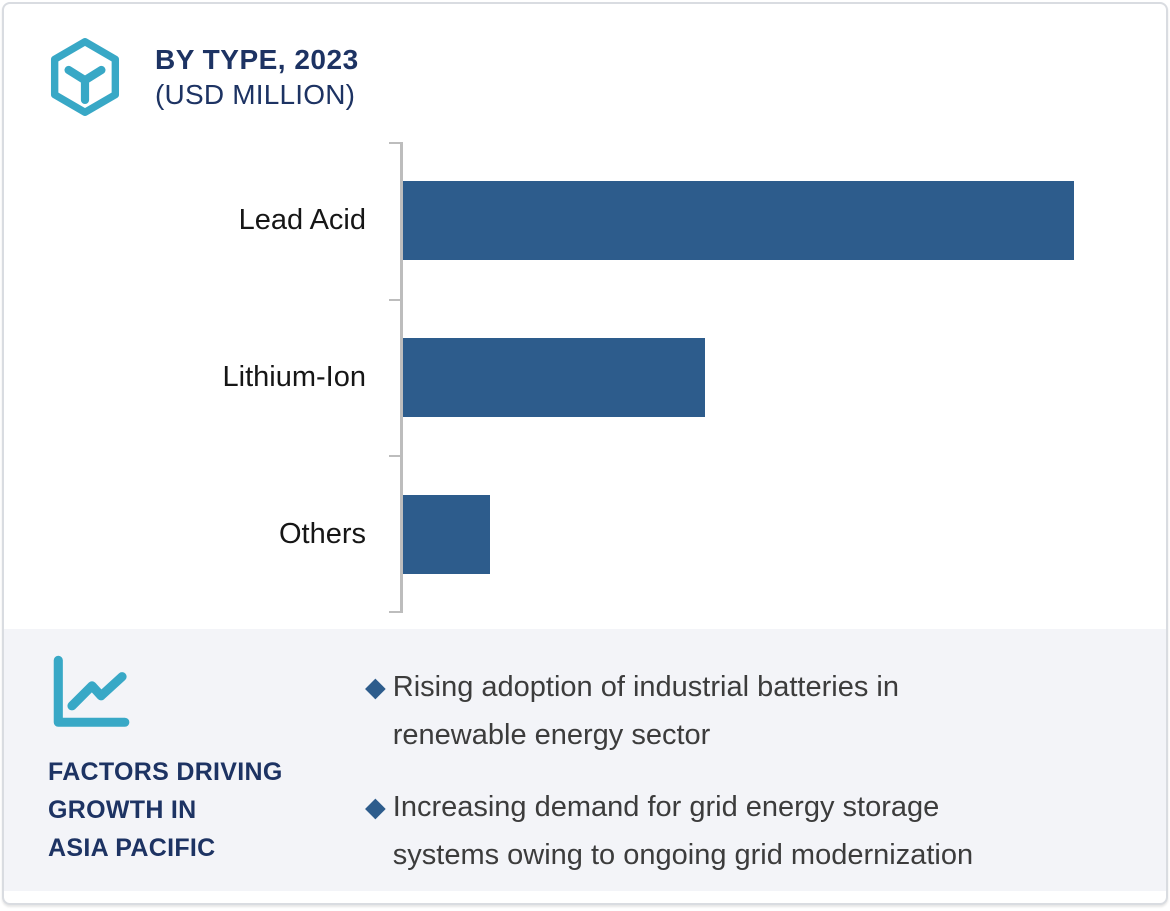 Image resolution: width=1170 pixels, height=911 pixels. Describe the element at coordinates (165, 772) in the screenshot. I see `factors-heading-line: FACTORS DRIVING` at that location.